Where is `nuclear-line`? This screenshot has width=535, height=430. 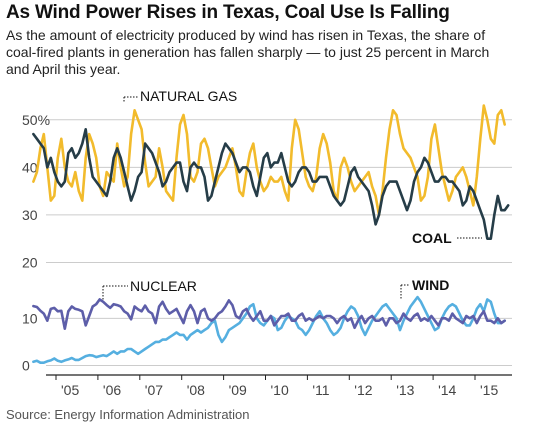 nuclear-line is located at coordinates (269, 314).